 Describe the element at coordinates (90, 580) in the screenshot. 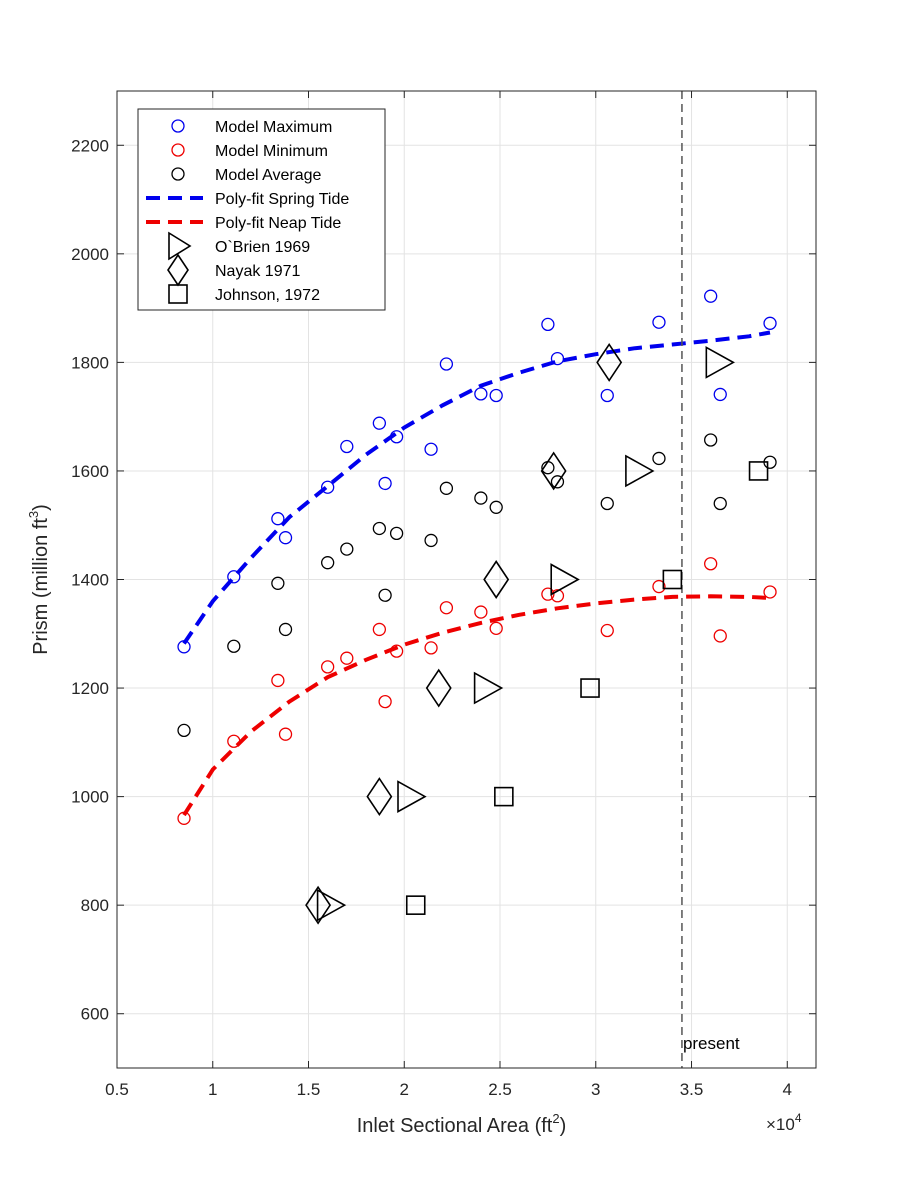

I see `y-tick-label: 1400` at that location.